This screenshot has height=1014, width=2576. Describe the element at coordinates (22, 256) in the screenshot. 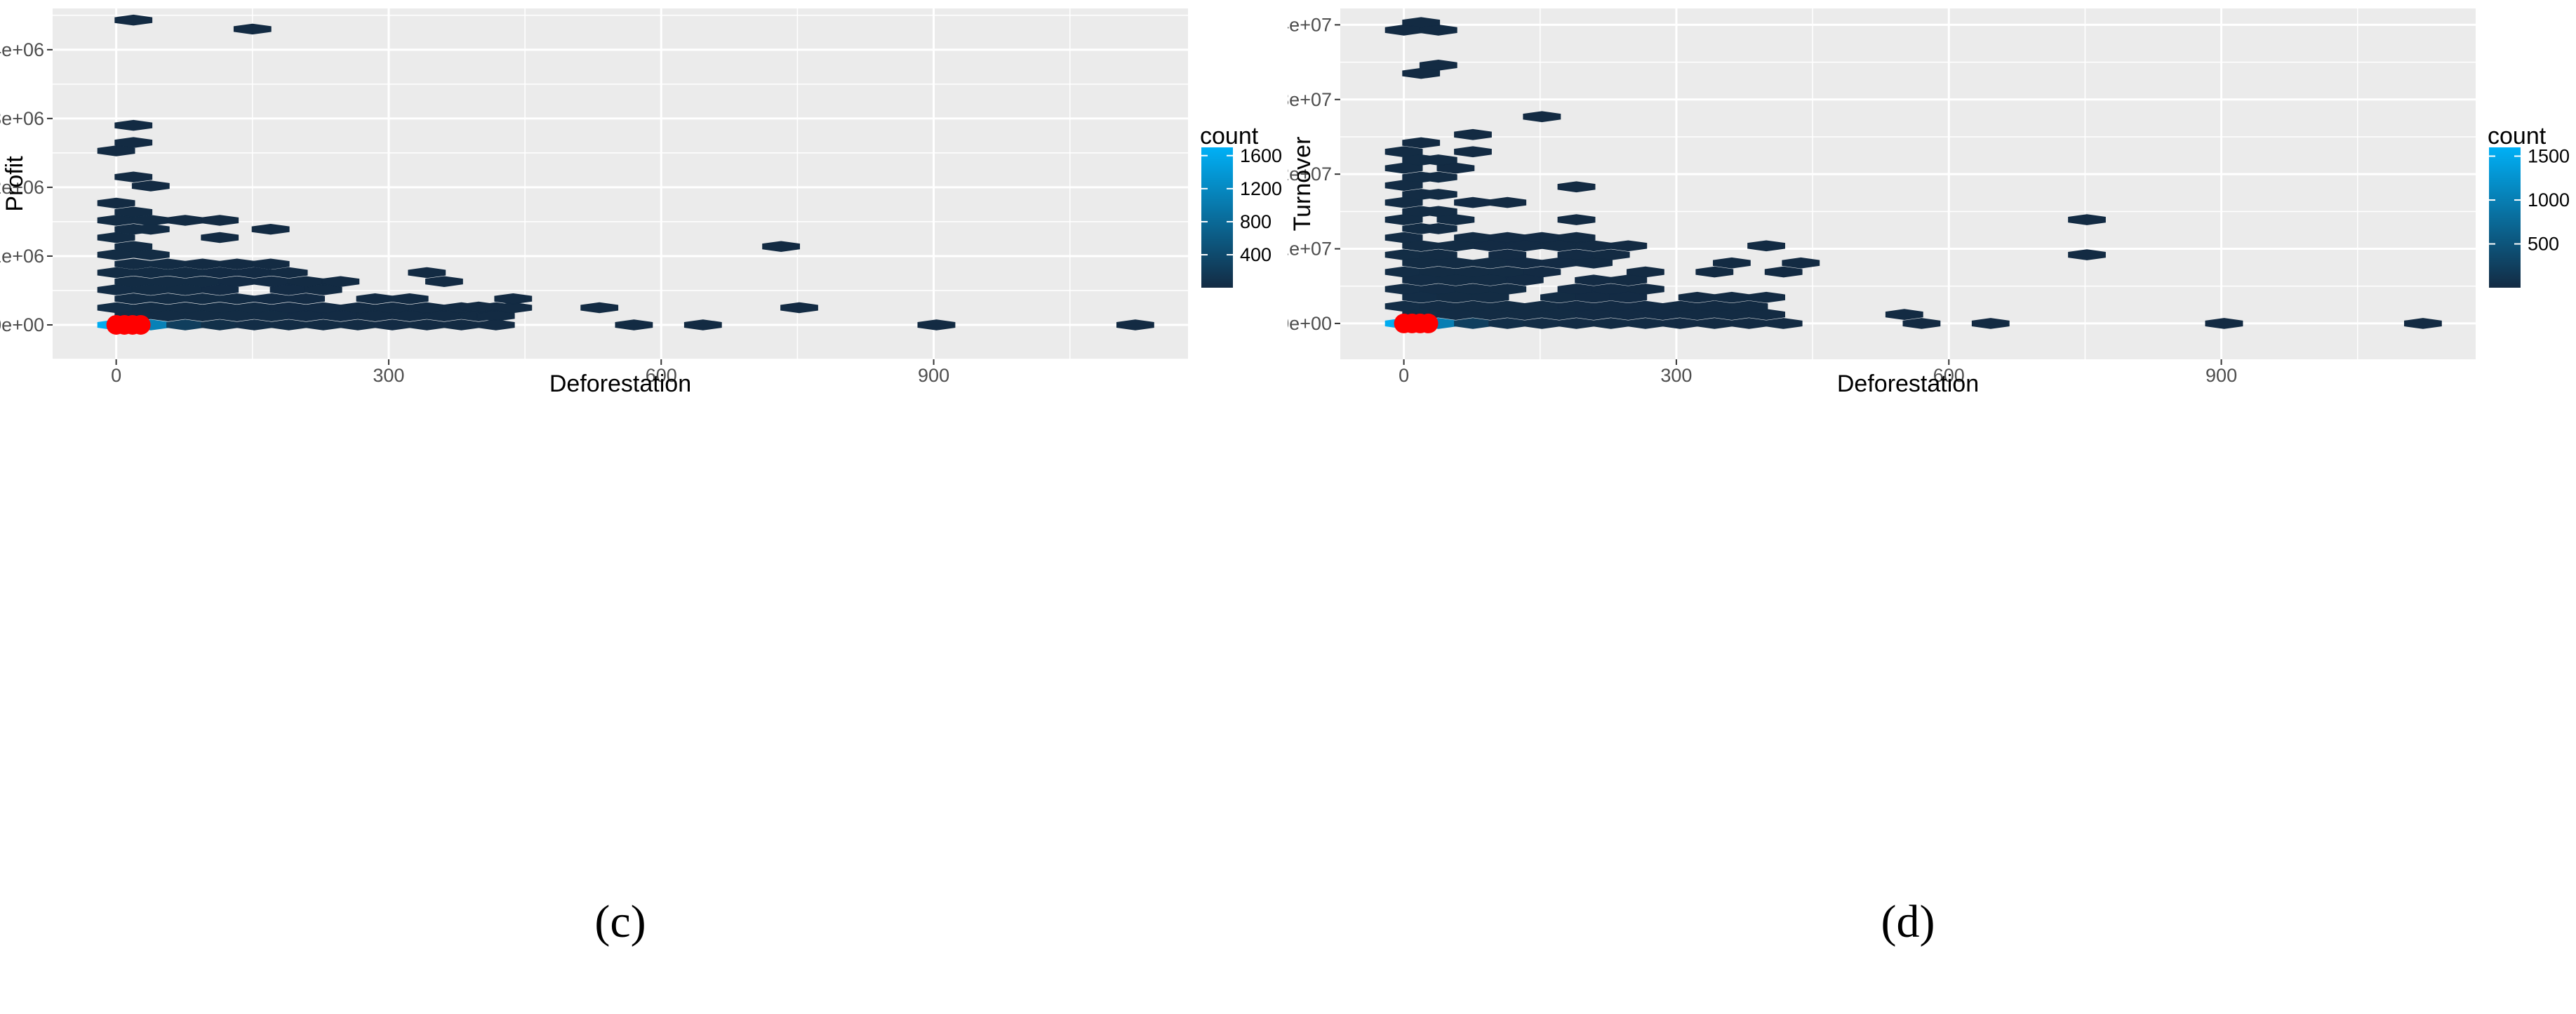

I see `y-tick-label: 1e+06` at that location.